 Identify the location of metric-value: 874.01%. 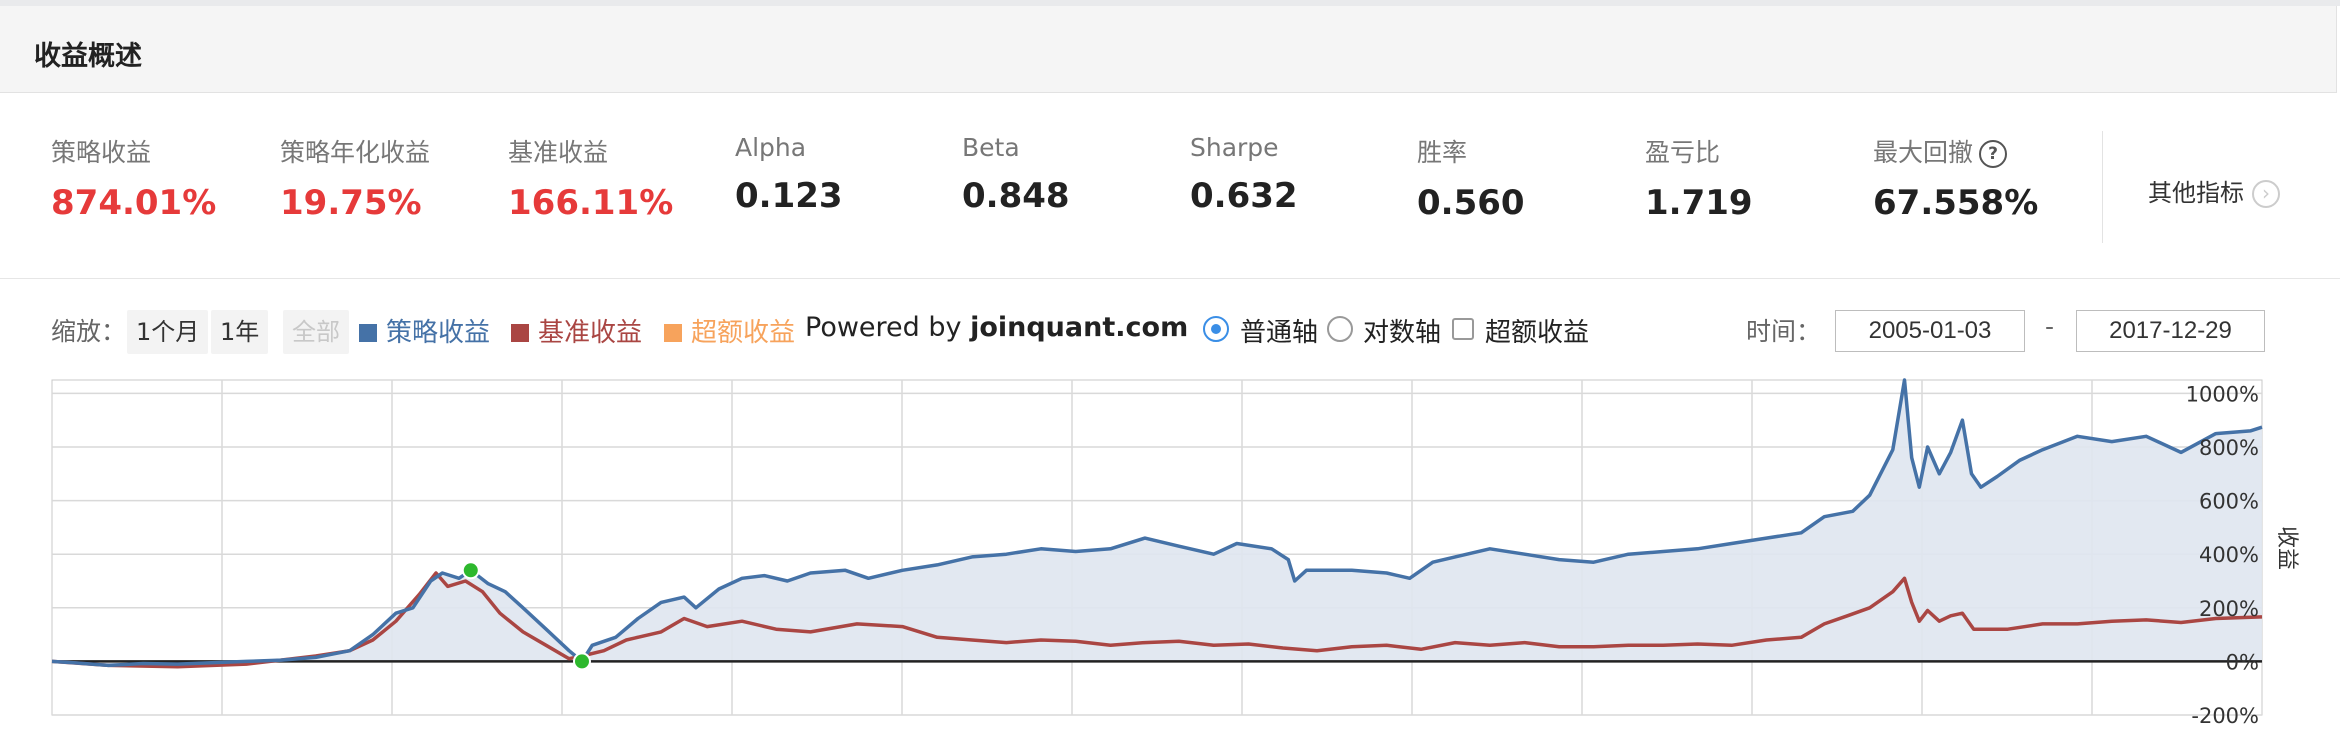
(134, 203).